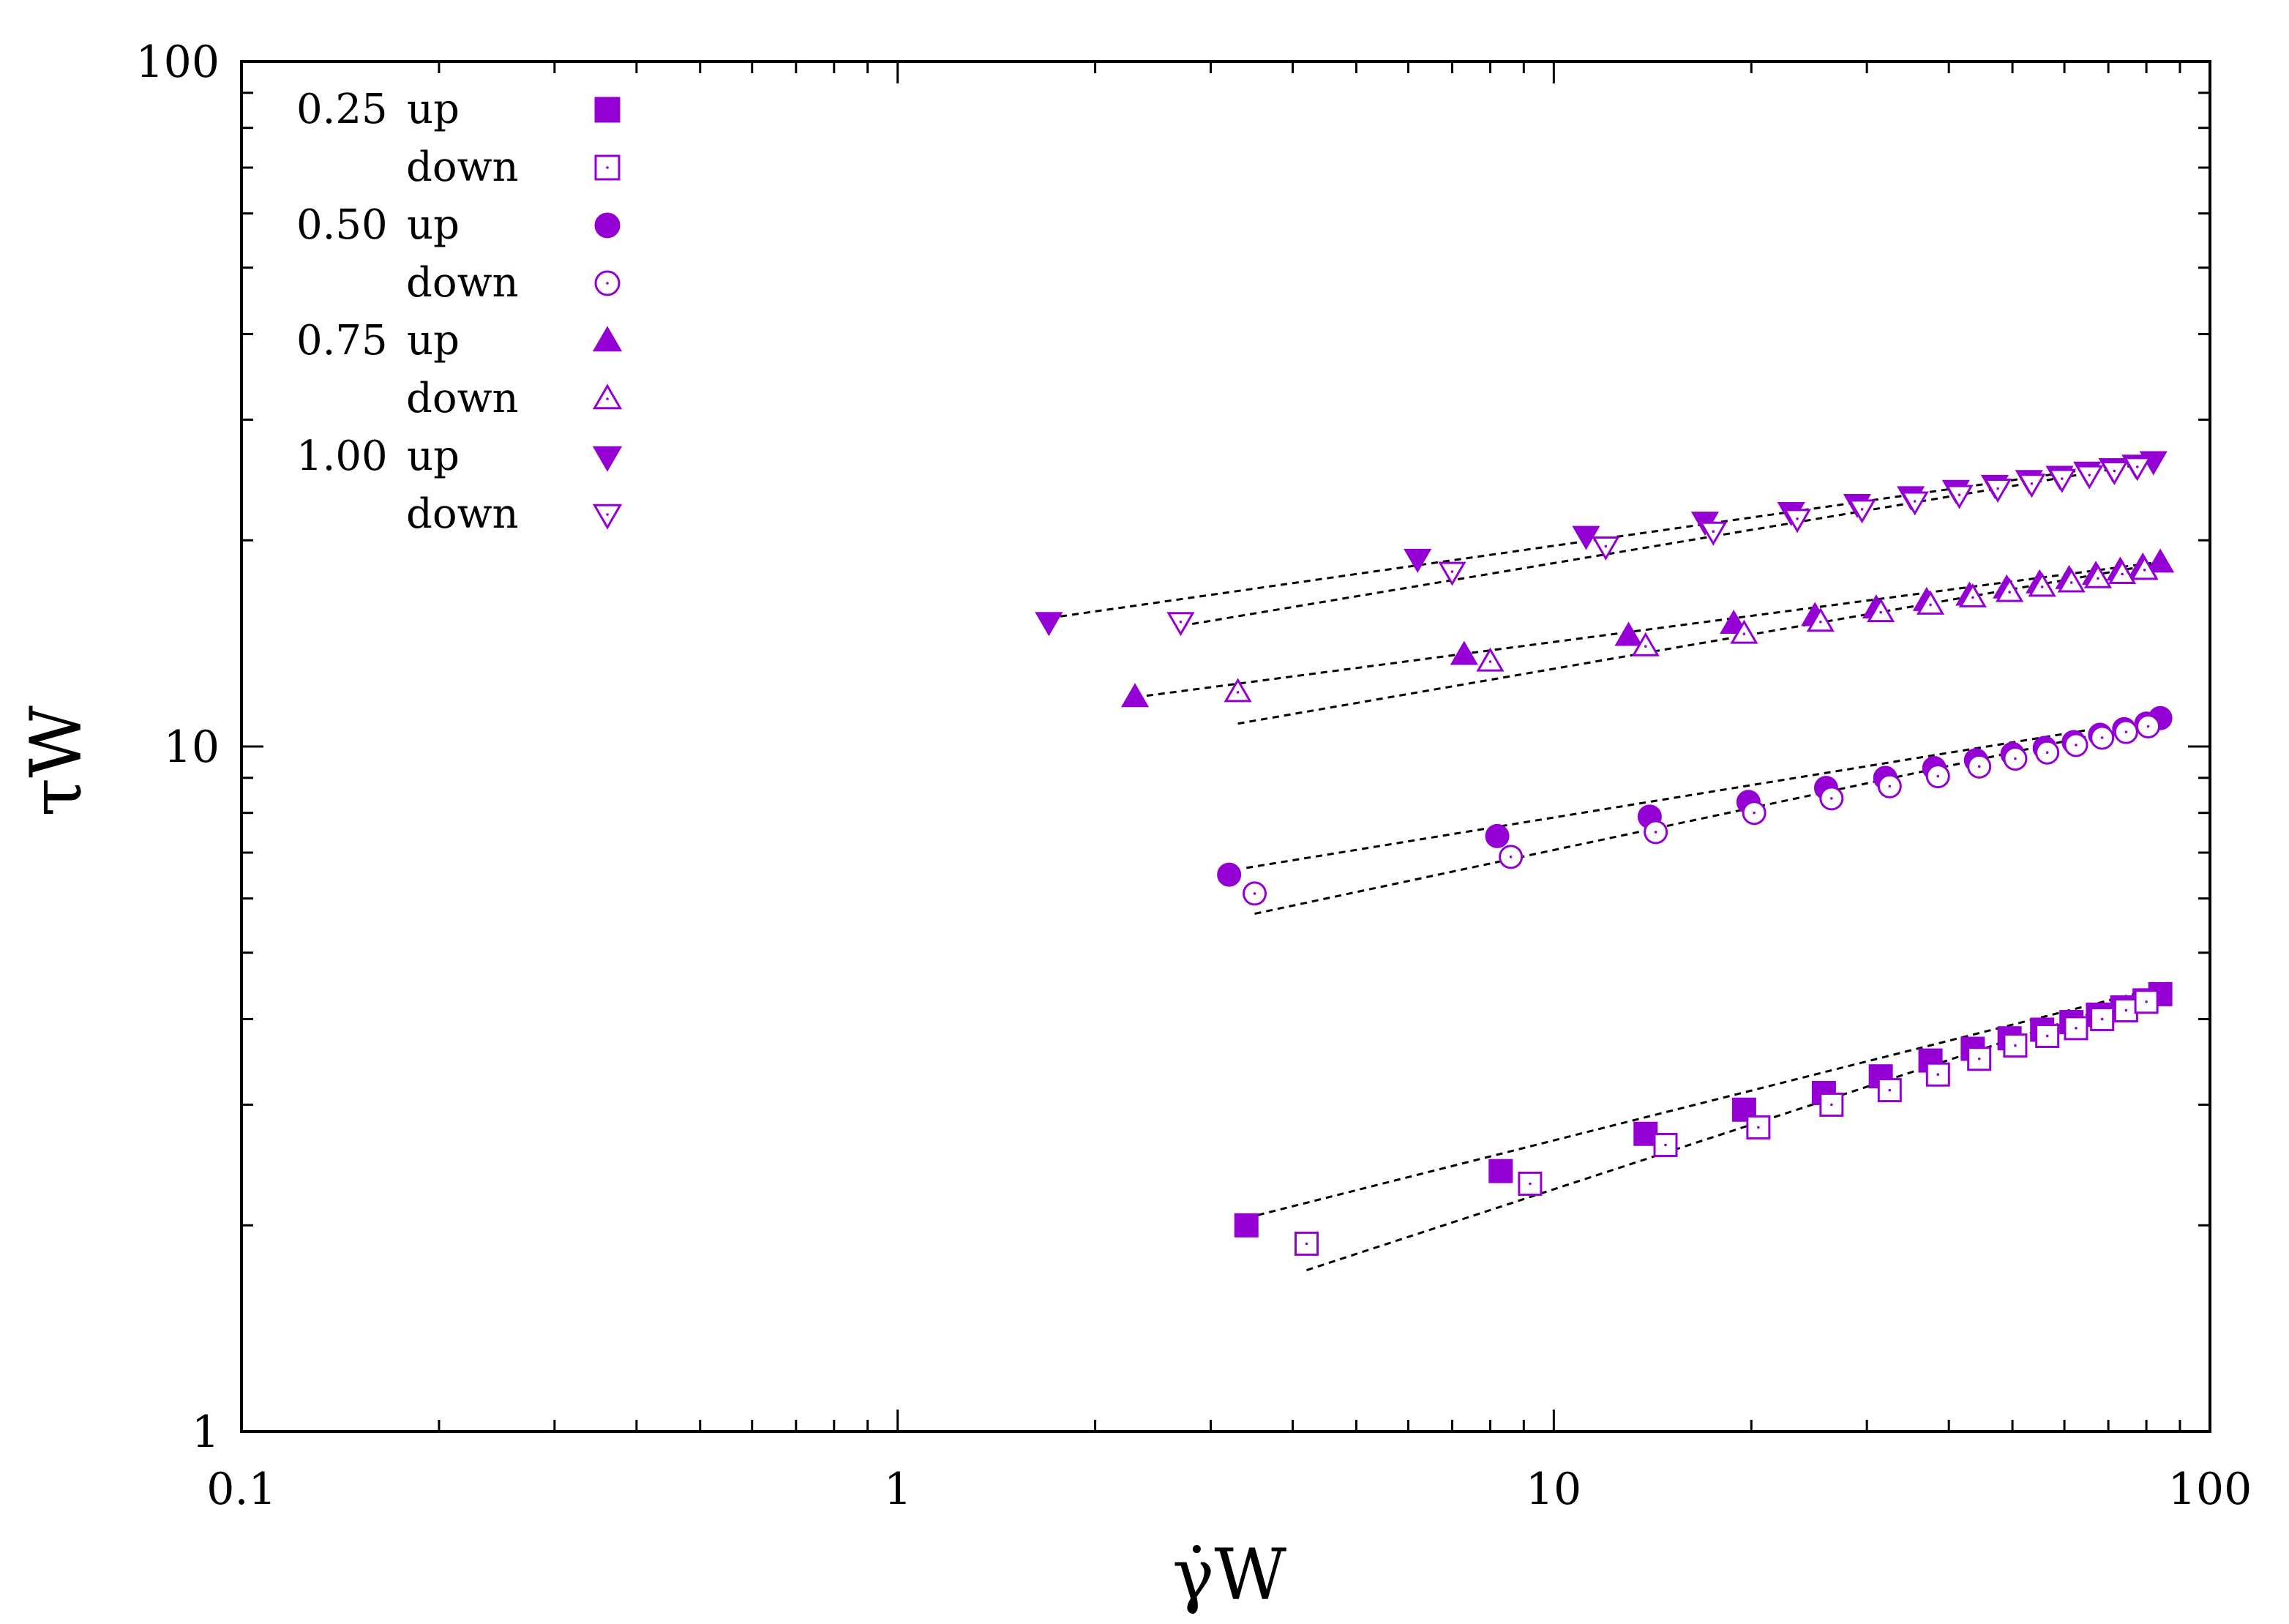 Image resolution: width=2289 pixels, height=1624 pixels. I want to click on y-tick-label: 10, so click(192, 747).